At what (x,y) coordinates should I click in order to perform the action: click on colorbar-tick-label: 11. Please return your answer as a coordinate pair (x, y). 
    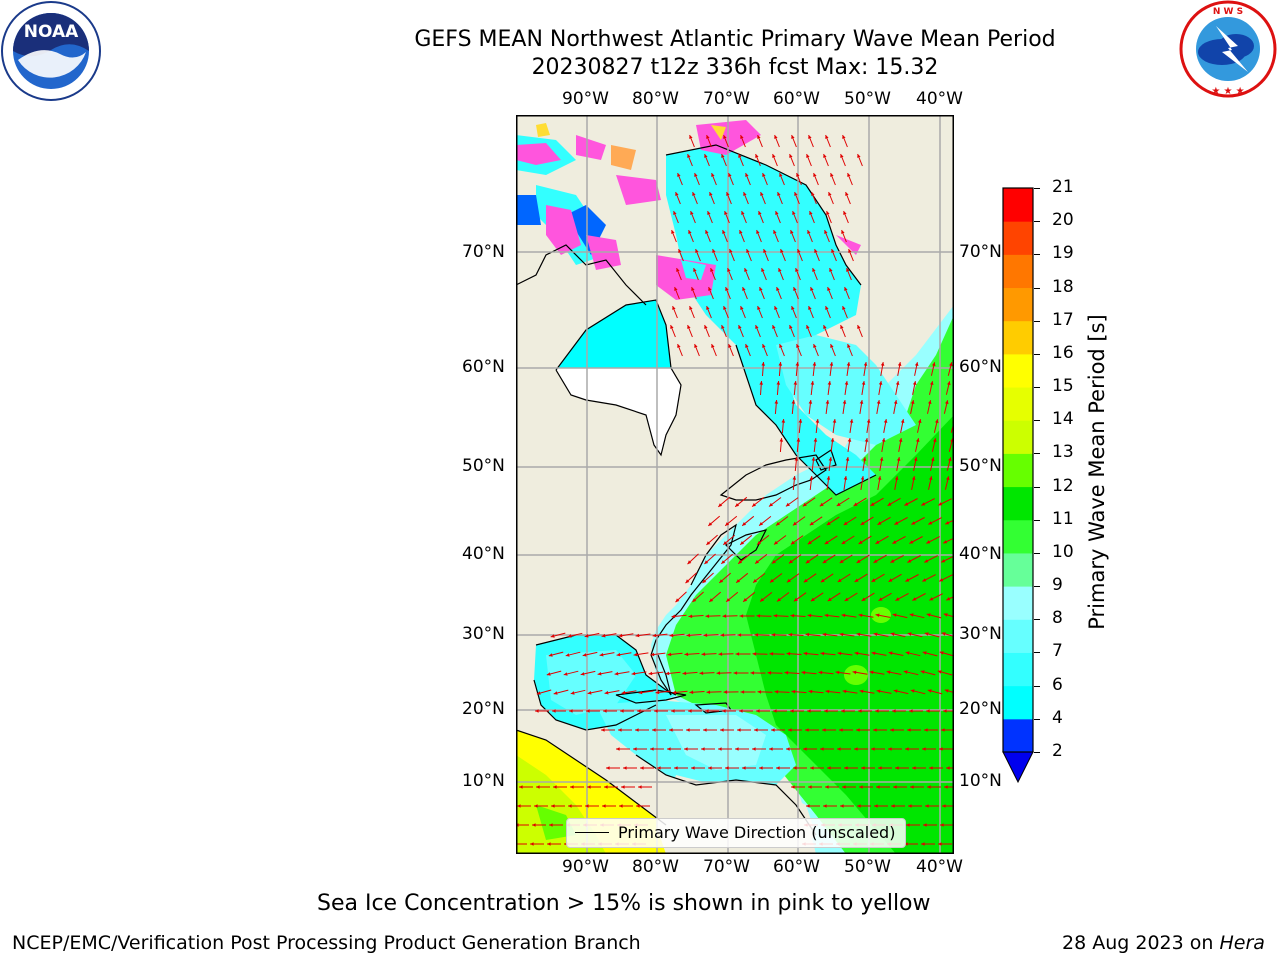
    Looking at the image, I should click on (1063, 518).